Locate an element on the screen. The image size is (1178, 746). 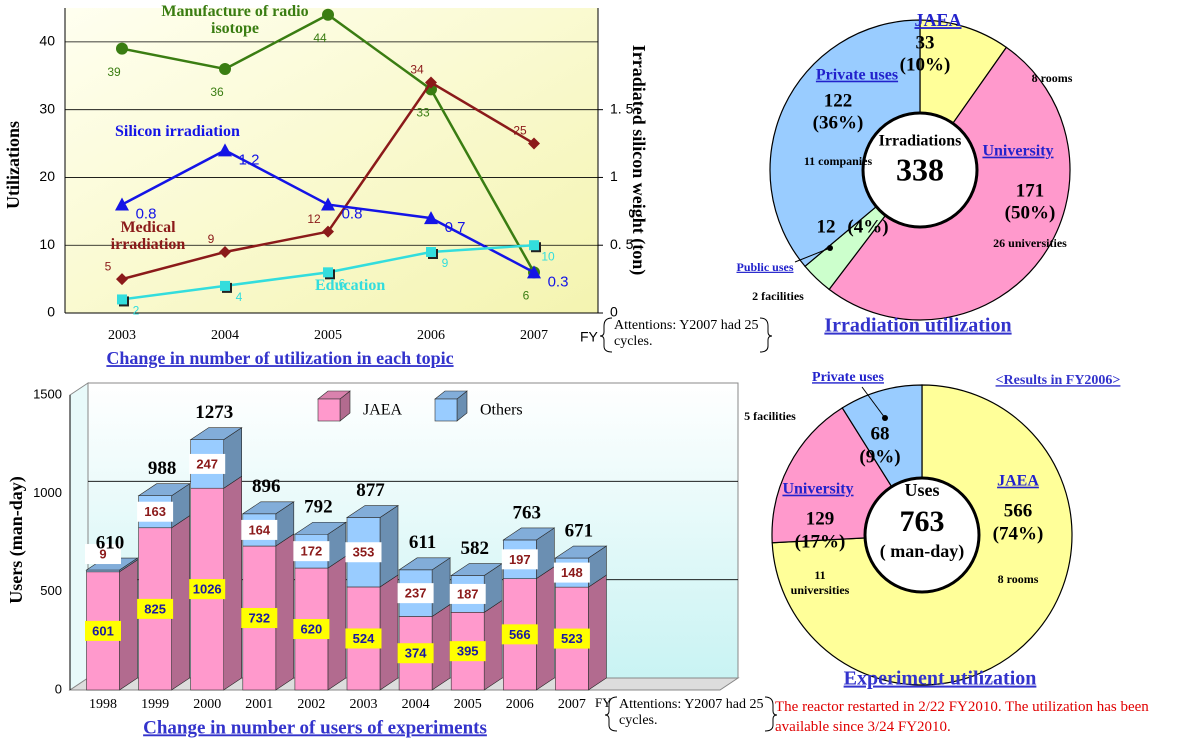
value-label: 1.2 is located at coordinates (249, 159).